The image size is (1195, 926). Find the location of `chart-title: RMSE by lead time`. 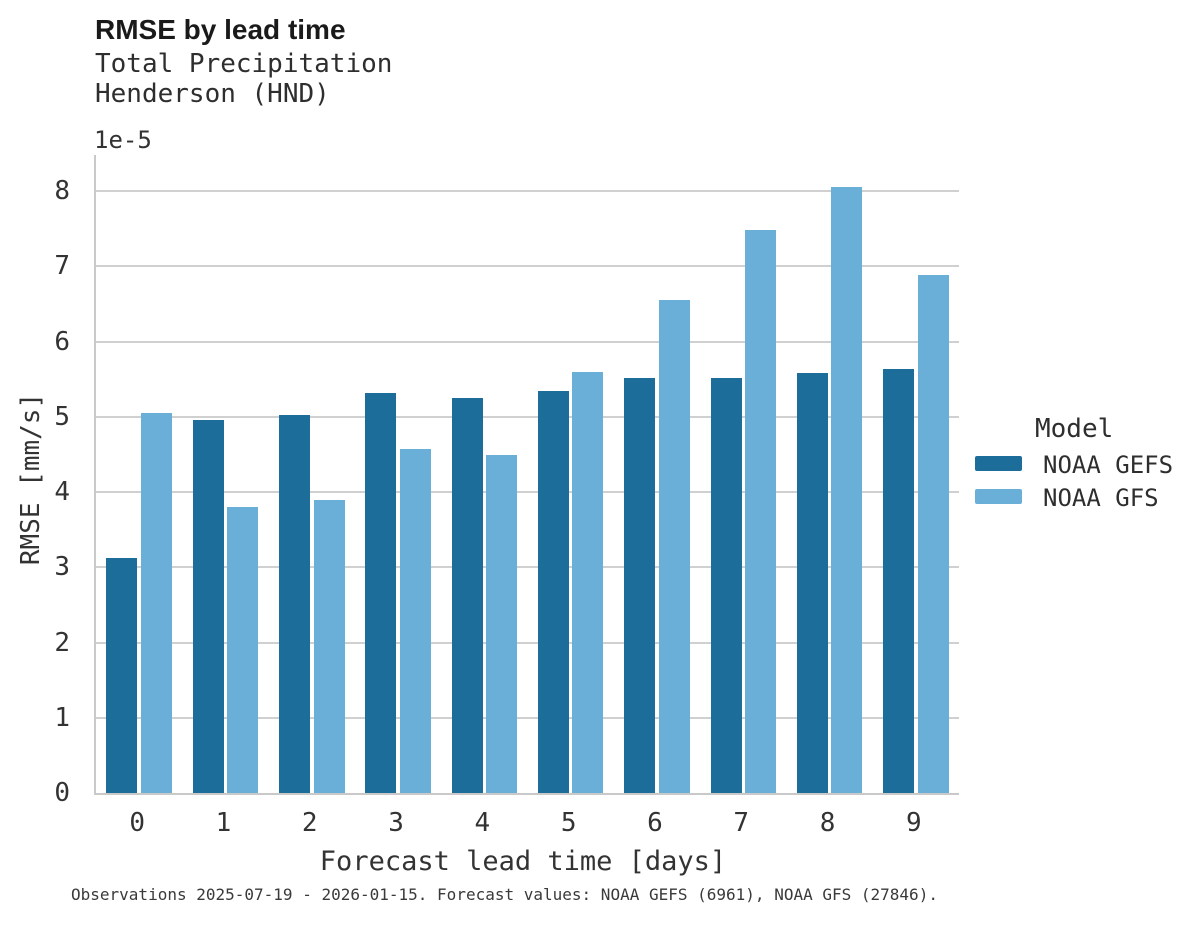

chart-title: RMSE by lead time is located at coordinates (220, 29).